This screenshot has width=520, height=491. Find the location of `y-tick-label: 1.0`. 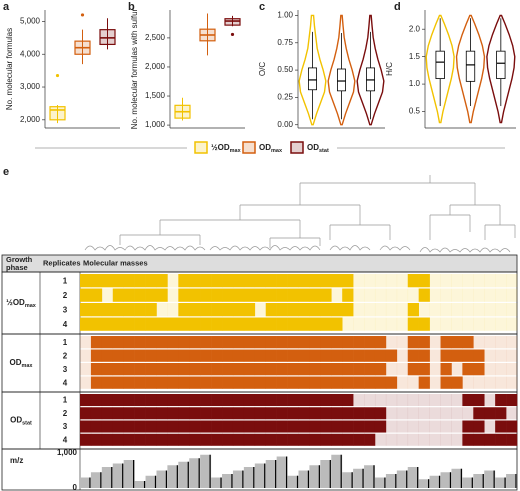

y-tick-label: 1.0 is located at coordinates (415, 83).